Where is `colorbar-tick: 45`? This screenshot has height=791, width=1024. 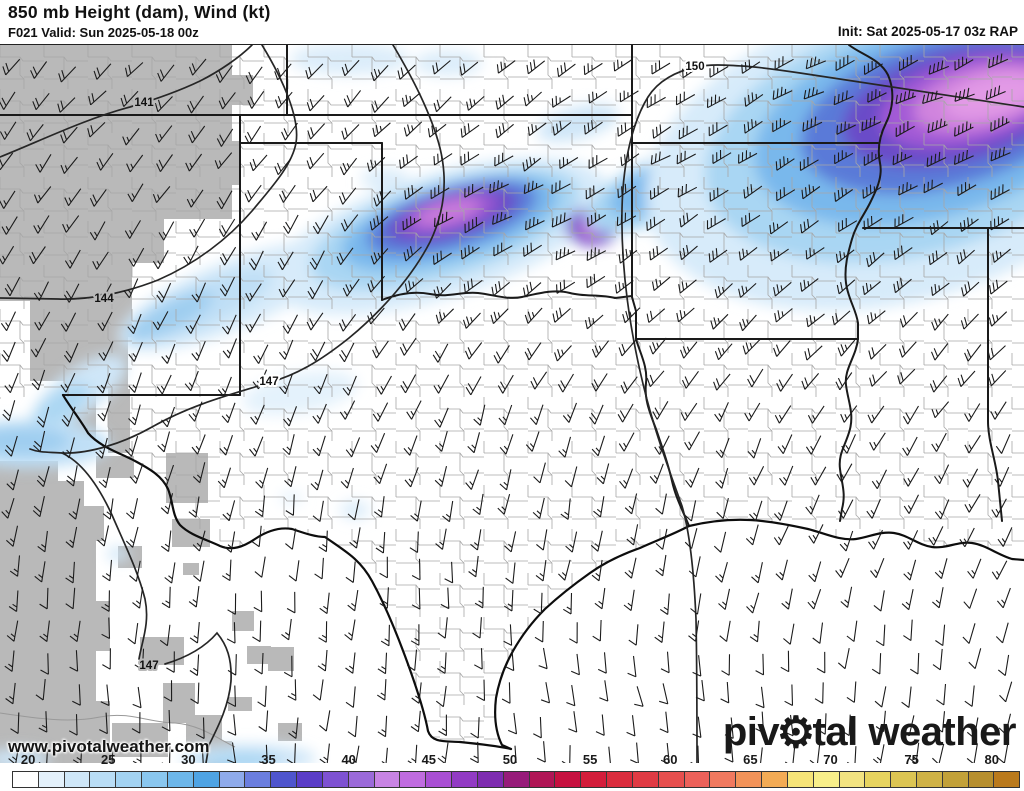
colorbar-tick: 45 is located at coordinates (429, 759).